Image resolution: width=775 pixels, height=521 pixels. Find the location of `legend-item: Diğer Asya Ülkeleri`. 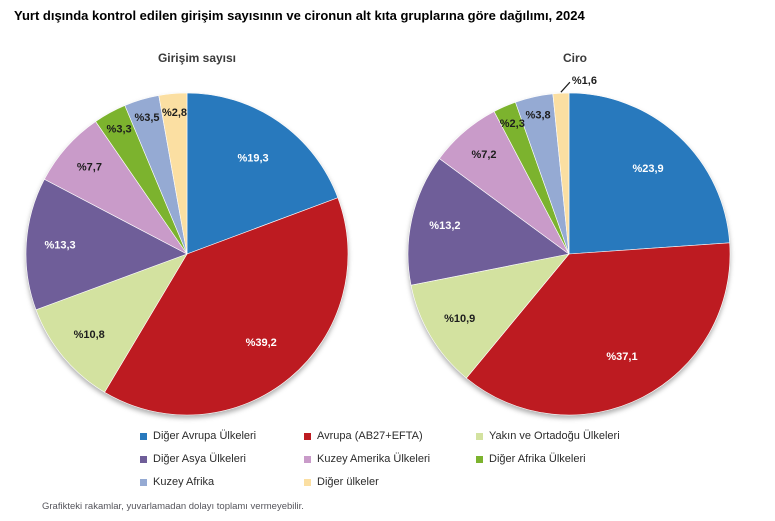

legend-item: Diğer Asya Ülkeleri is located at coordinates (222, 459).